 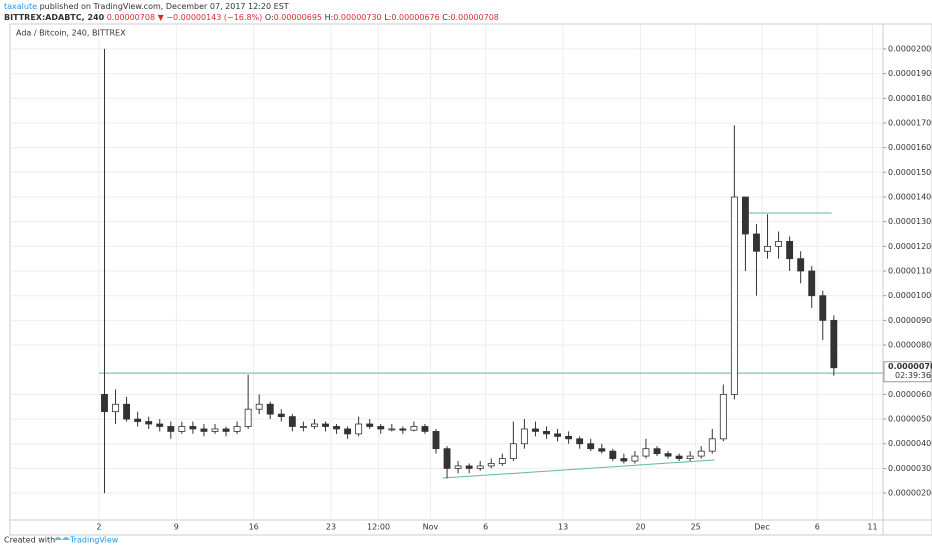 I want to click on high: 0.00000730, so click(x=357, y=17).